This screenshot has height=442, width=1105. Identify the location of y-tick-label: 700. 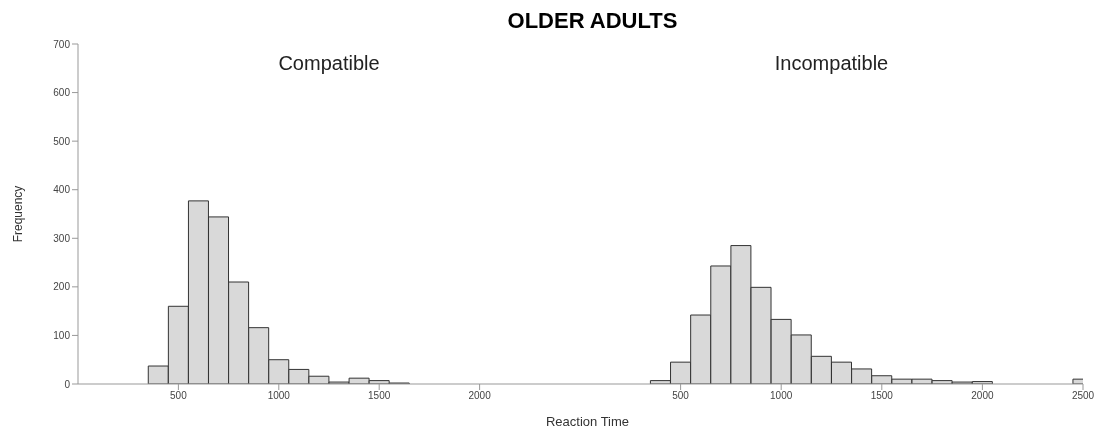
(62, 44).